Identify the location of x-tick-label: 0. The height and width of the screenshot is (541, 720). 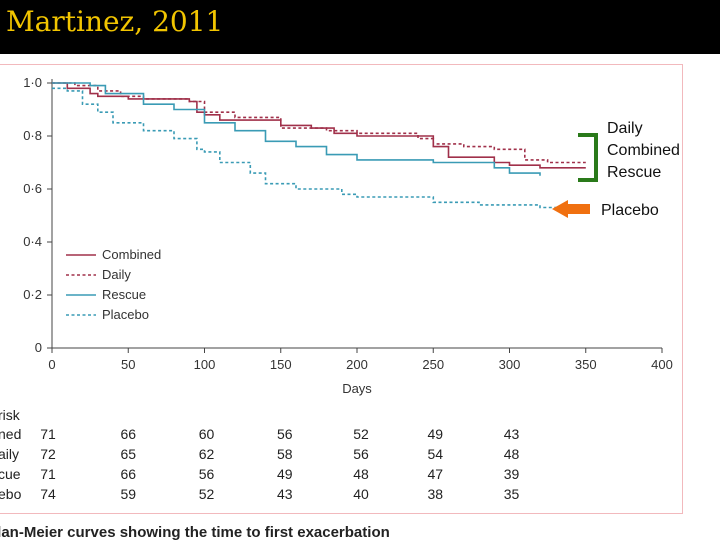
(51, 364).